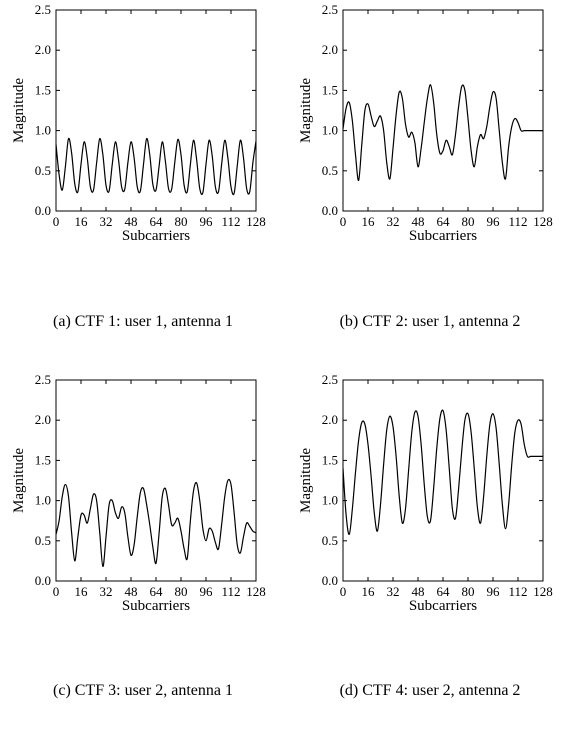  Describe the element at coordinates (430, 690) in the screenshot. I see `caption-ctf4: (d) CTF 4: user 2, antenna 2` at that location.